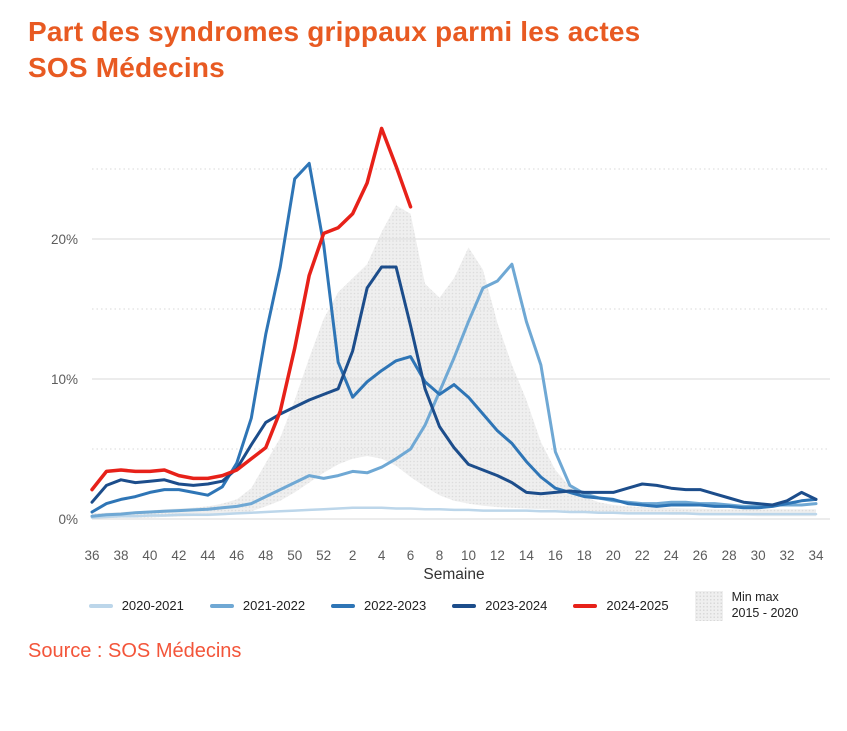 The width and height of the screenshot is (847, 731). I want to click on x-axis-tick-label: 28, so click(729, 555).